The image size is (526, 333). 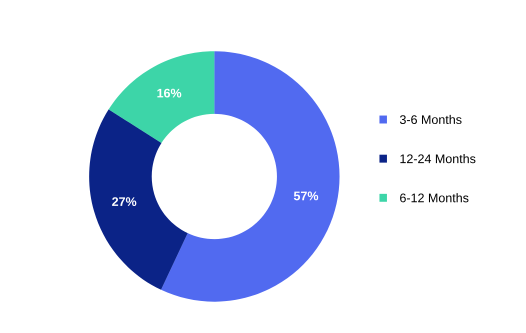 What do you see at coordinates (124, 201) in the screenshot?
I see `data-label: 27%` at bounding box center [124, 201].